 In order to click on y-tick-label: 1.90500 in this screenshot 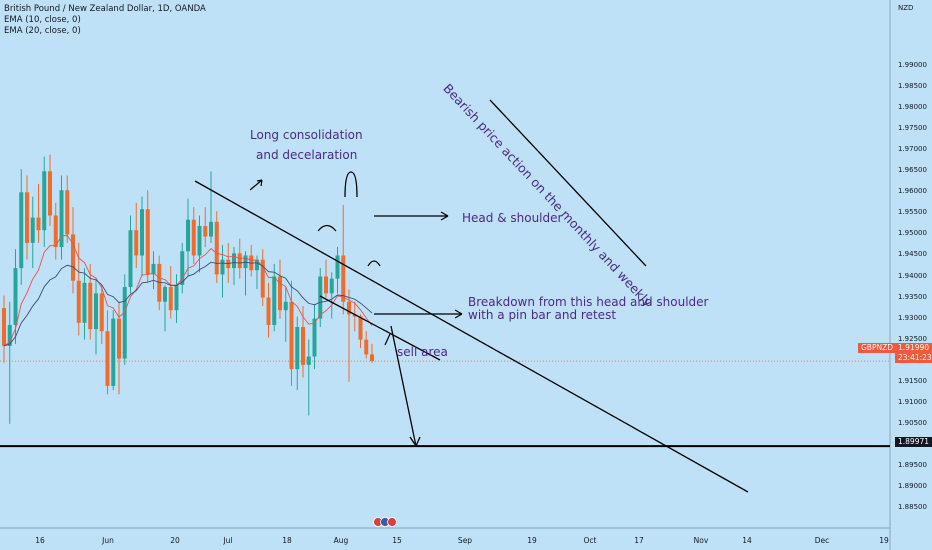, I will do `click(912, 422)`.